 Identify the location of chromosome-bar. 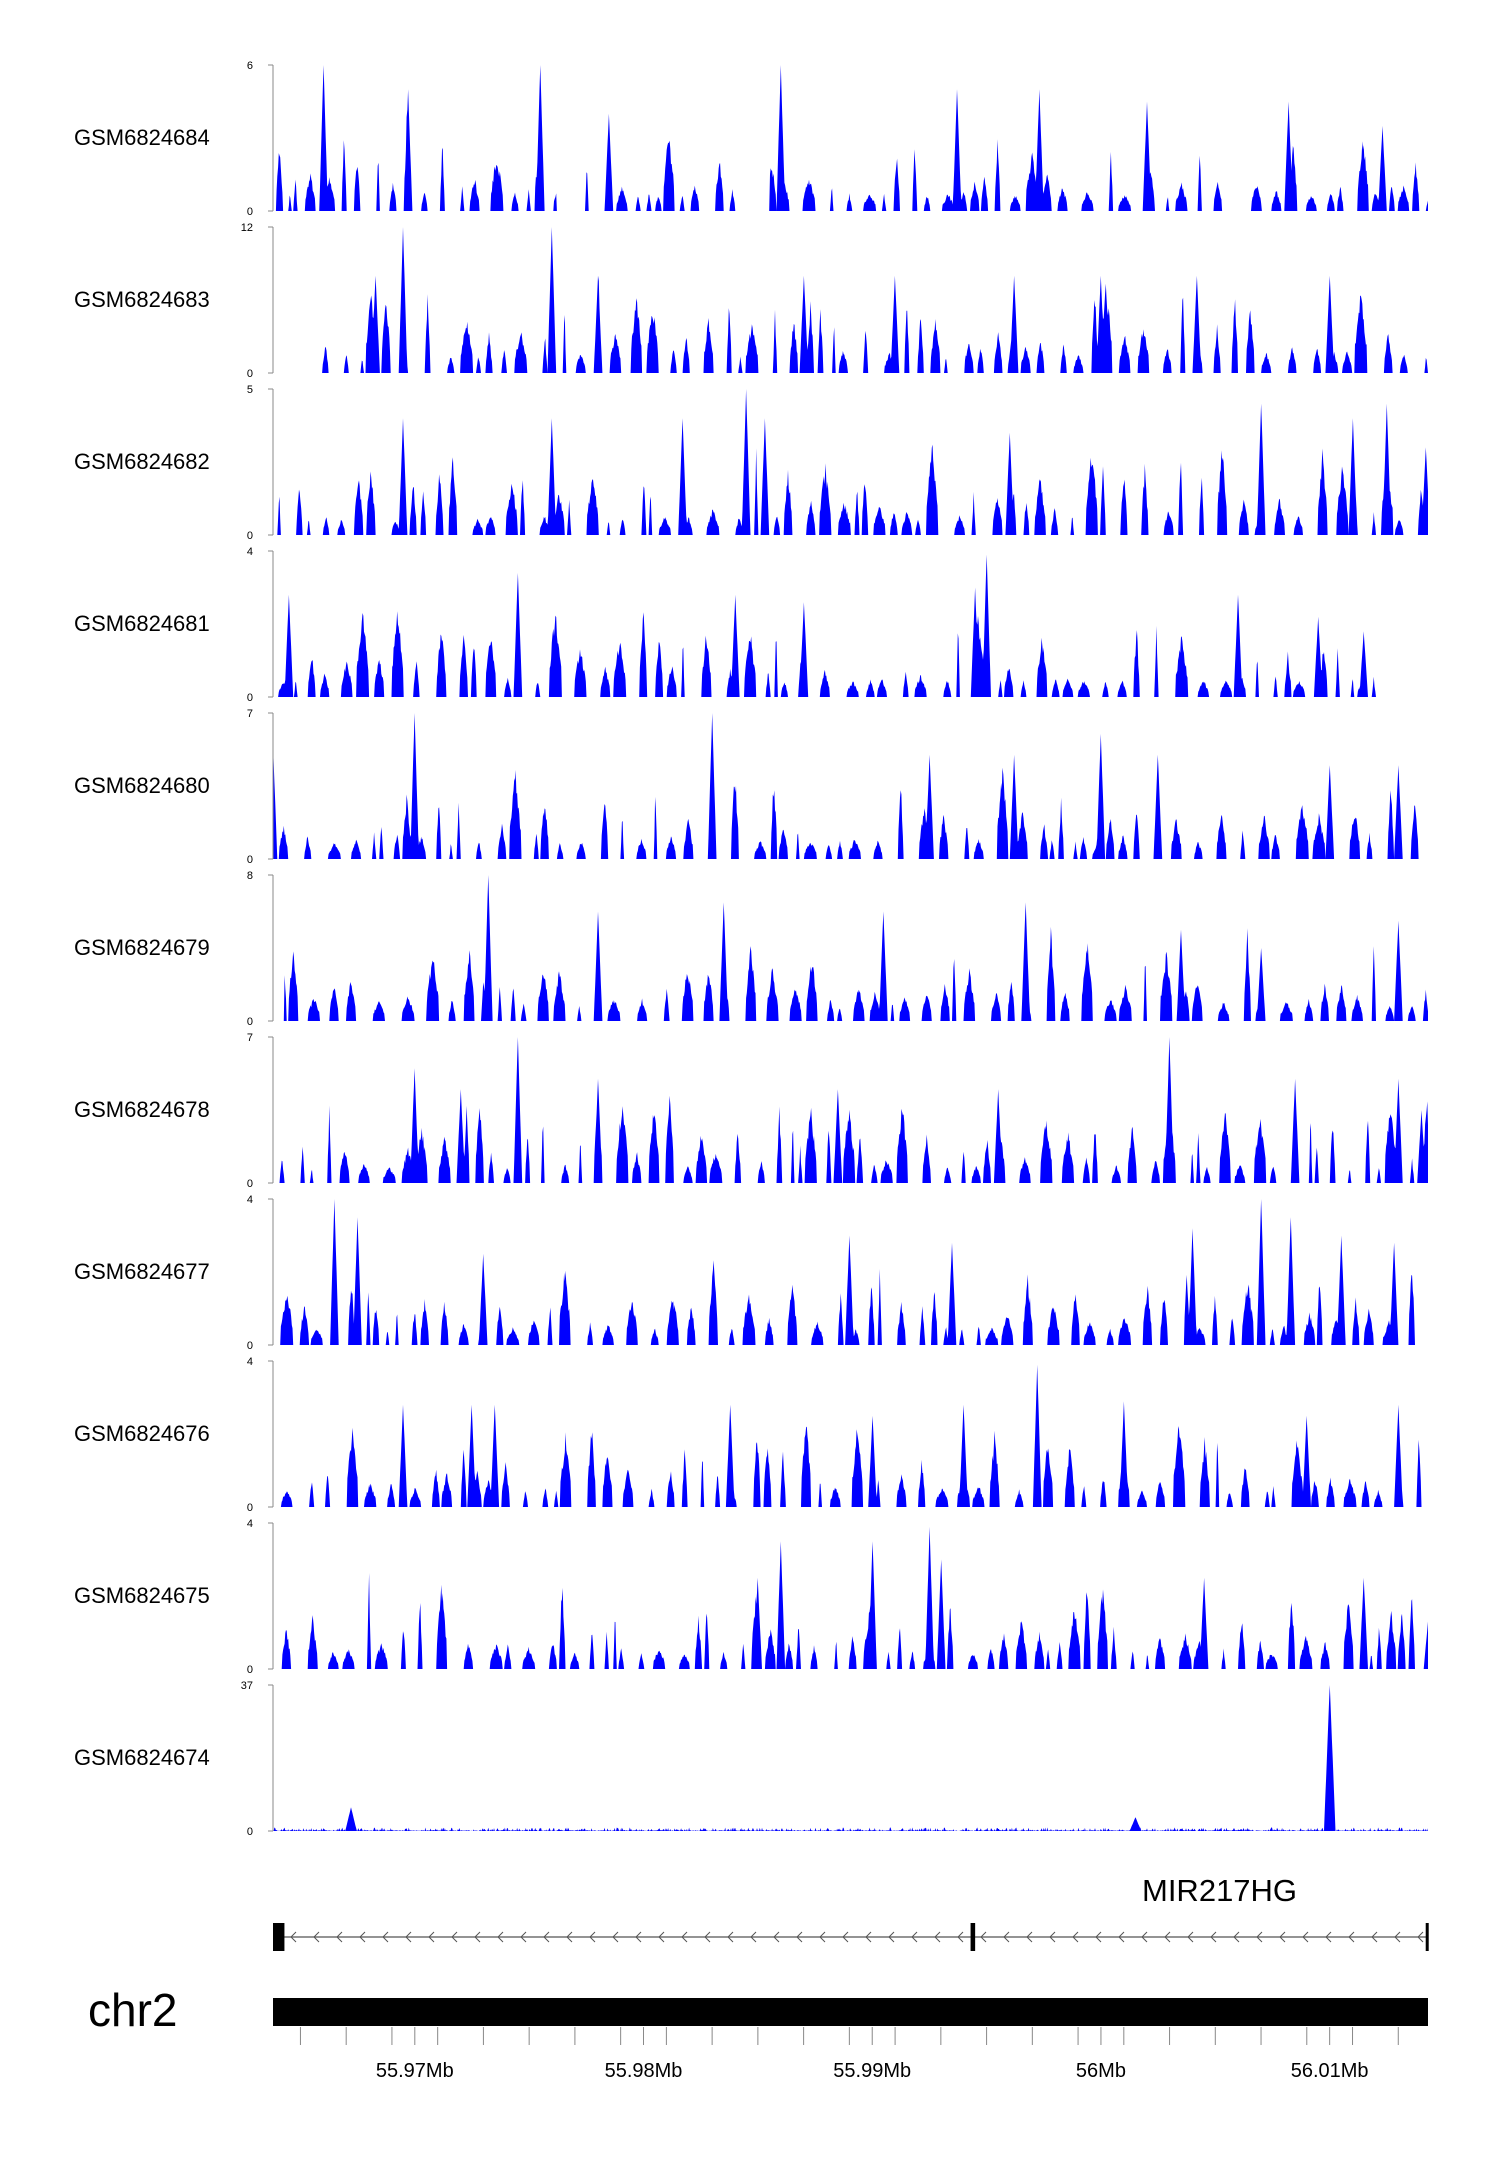
(850, 2012).